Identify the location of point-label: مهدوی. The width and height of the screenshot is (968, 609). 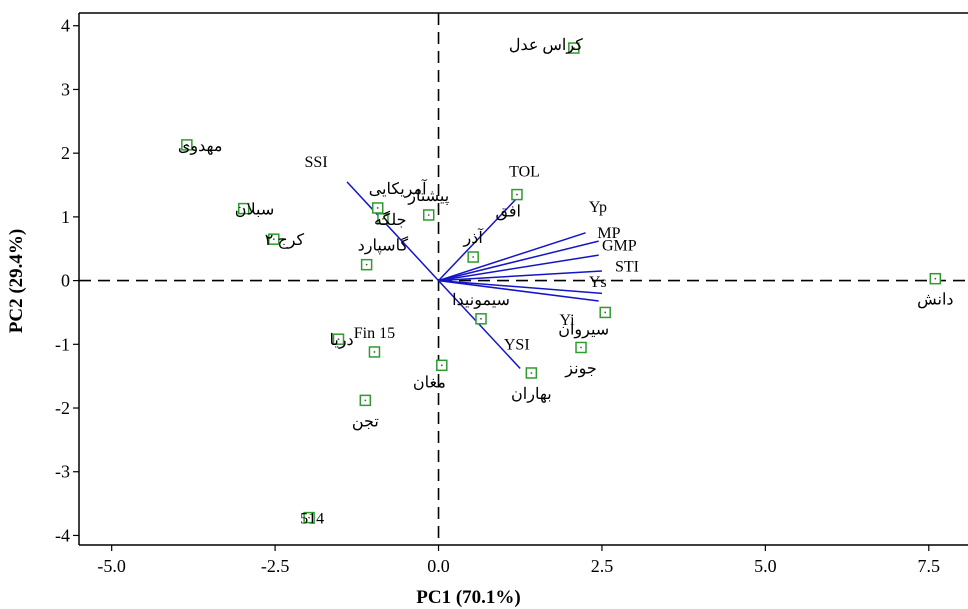
(200, 146).